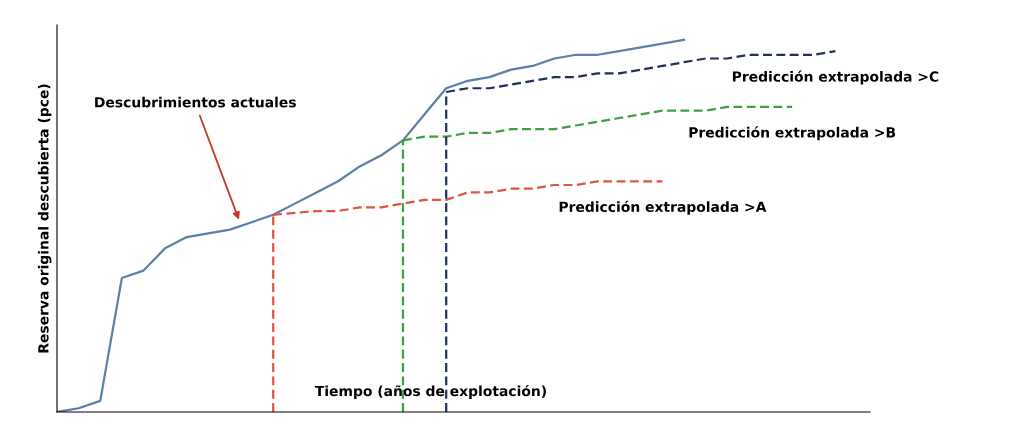 The image size is (1015, 435). I want to click on series-label: Predicción extrapolada >B, so click(792, 133).